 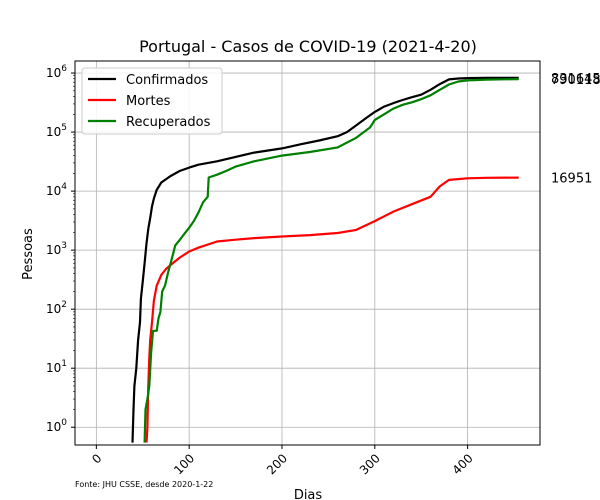 I want to click on chart-title: Portugal - Casos de COVID-19 (2021-4-20), so click(x=308, y=46).